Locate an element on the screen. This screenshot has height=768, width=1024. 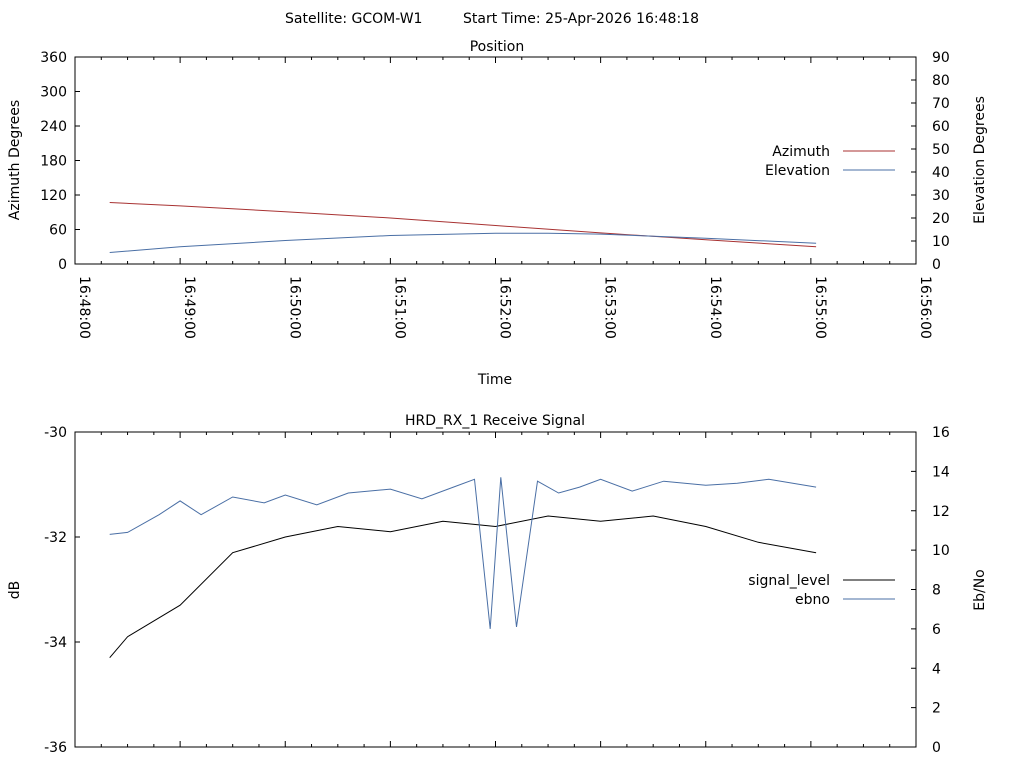
x-tick-label: 16:56:00 is located at coordinates (925, 307).